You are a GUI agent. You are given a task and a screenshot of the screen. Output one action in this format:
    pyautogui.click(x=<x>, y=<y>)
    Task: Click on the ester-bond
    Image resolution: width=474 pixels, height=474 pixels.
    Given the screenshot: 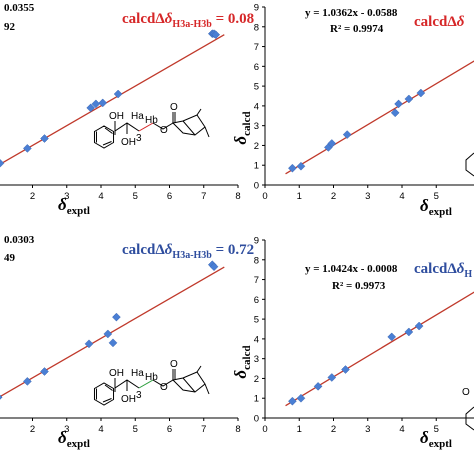 What is the action you would take?
    pyautogui.click(x=163, y=383)
    